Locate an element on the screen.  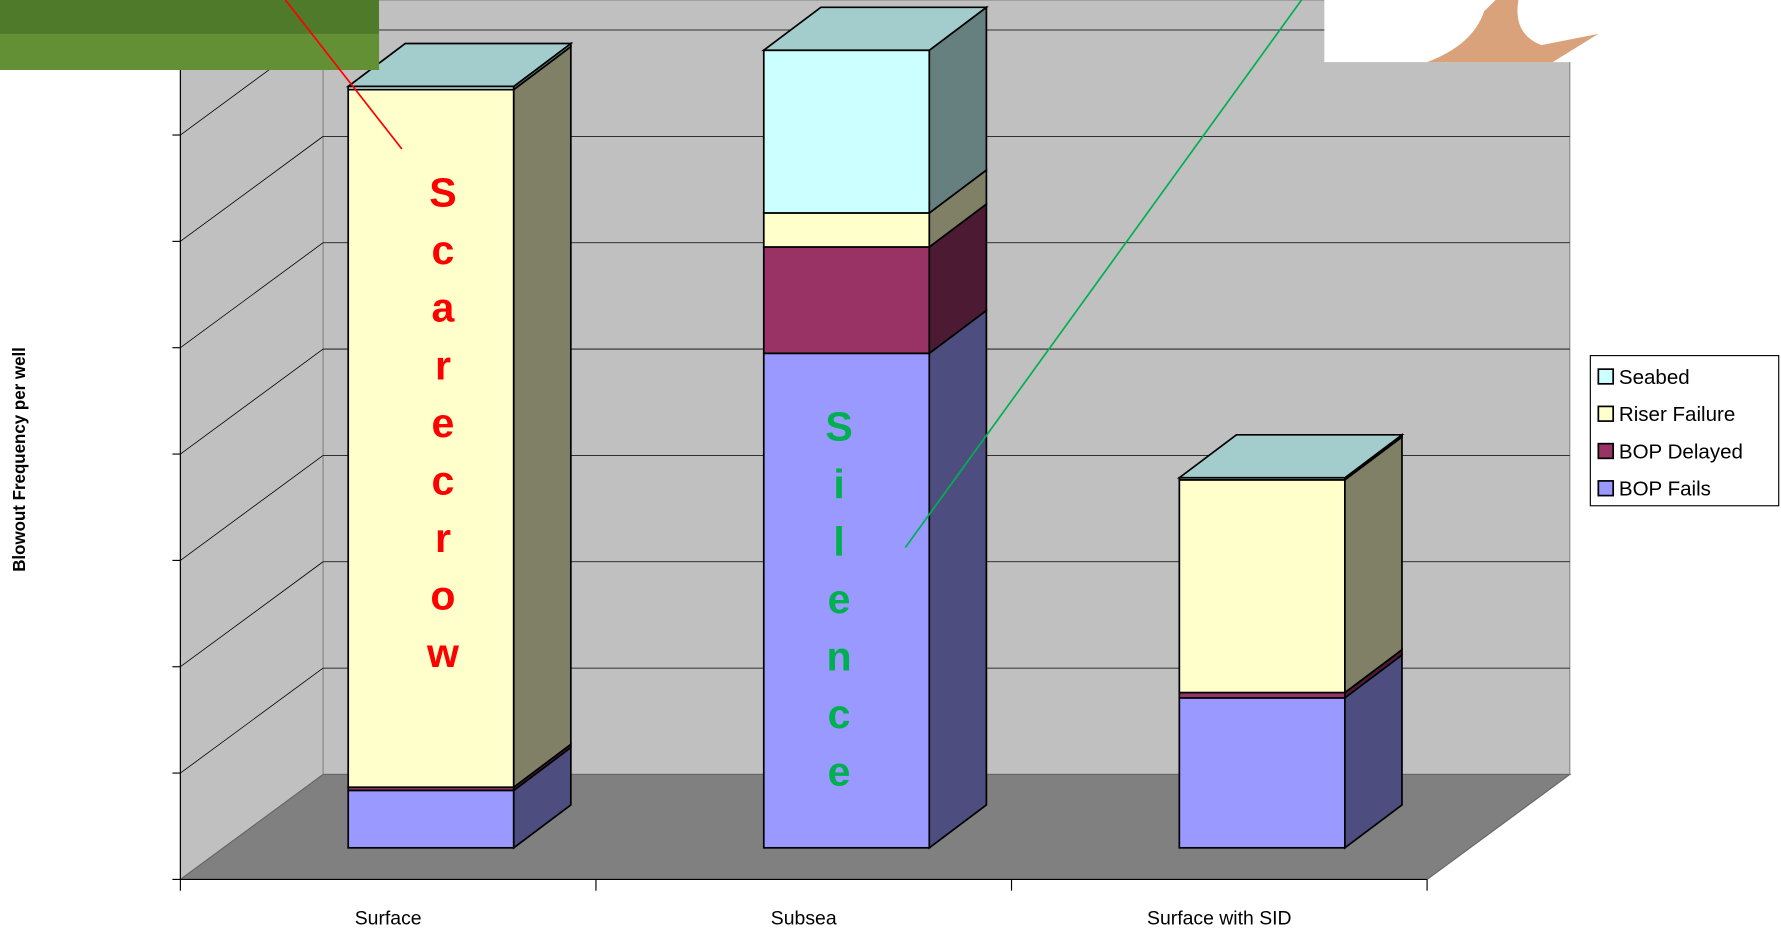
legend-label: Seabed is located at coordinates (1654, 378).